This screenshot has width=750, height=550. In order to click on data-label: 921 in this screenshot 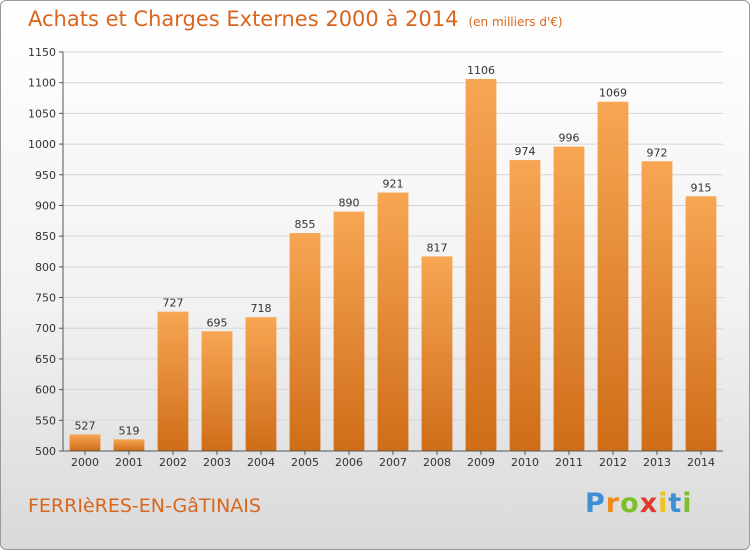, I will do `click(393, 184)`.